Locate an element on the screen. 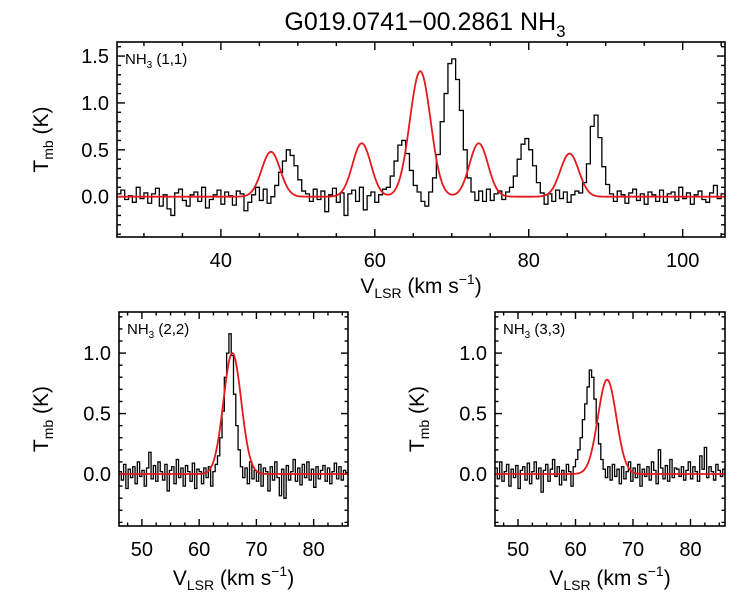  figure-title: G019.0741−00.2861 NH3 is located at coordinates (424, 24).